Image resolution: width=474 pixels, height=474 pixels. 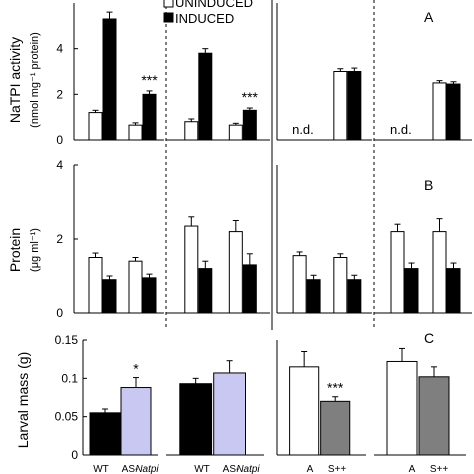 I want to click on legend: UNINDUCED INDUCED, so click(x=208, y=13).